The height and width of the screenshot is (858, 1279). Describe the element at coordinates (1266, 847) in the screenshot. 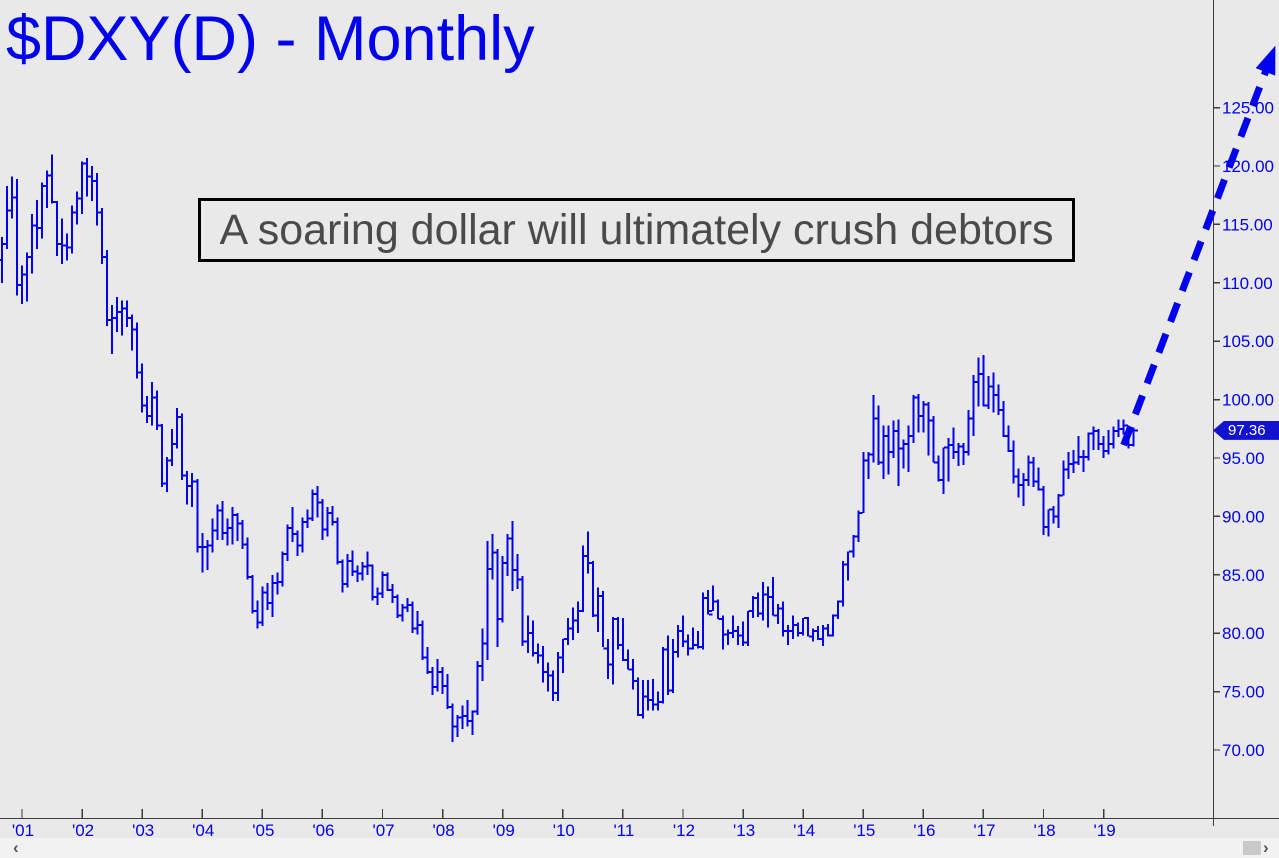

I see `scroll-right-icon: ›` at that location.